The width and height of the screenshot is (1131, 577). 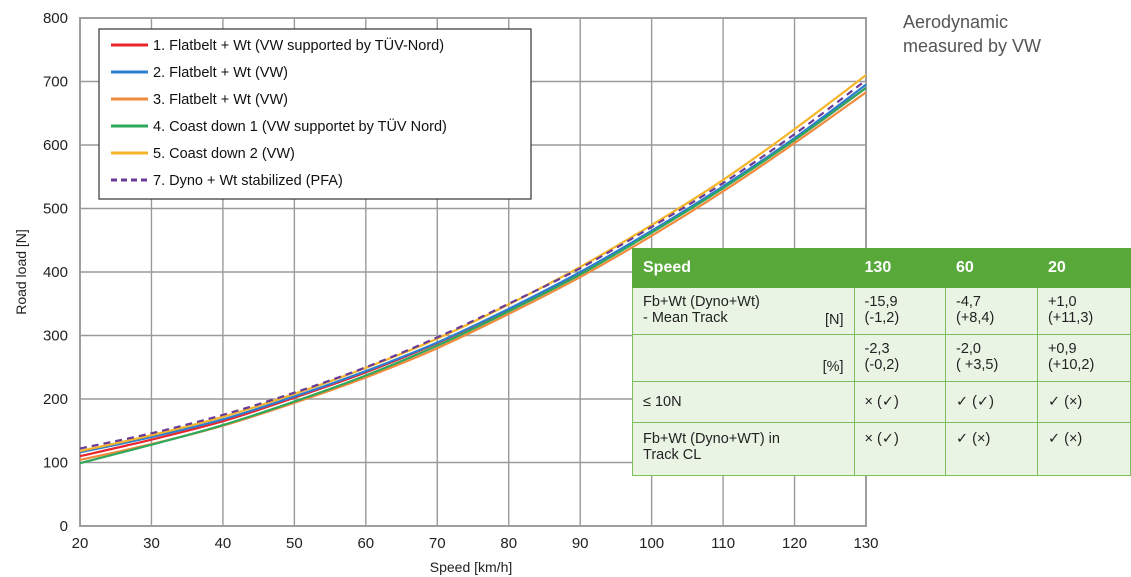 I want to click on cell-20-10n: ✓ (×), so click(x=1083, y=402).